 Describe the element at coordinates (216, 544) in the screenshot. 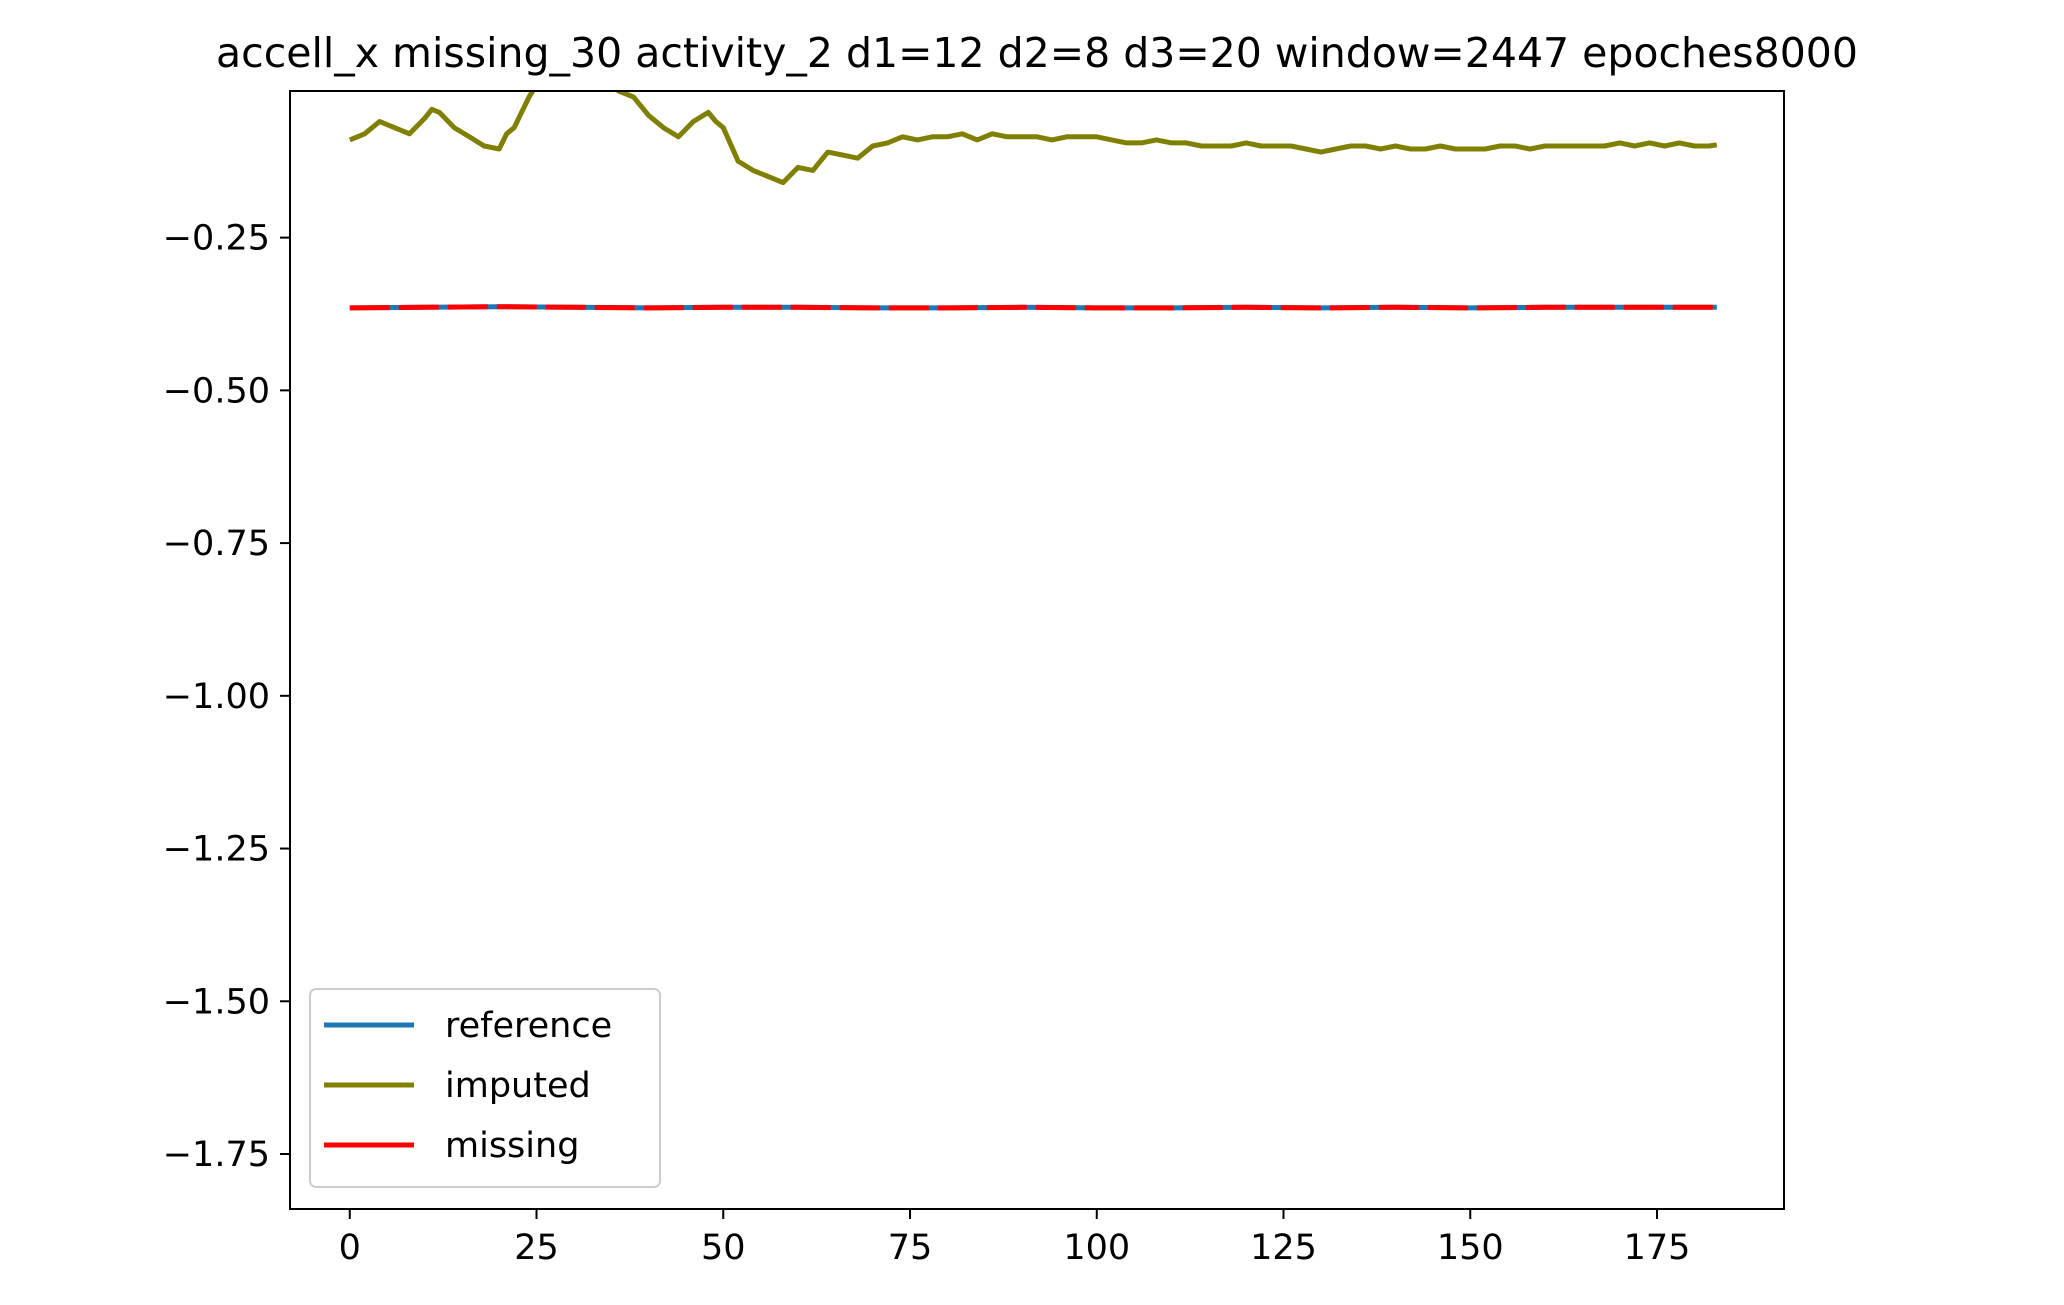

I see `y-tick-label: −0.75` at that location.